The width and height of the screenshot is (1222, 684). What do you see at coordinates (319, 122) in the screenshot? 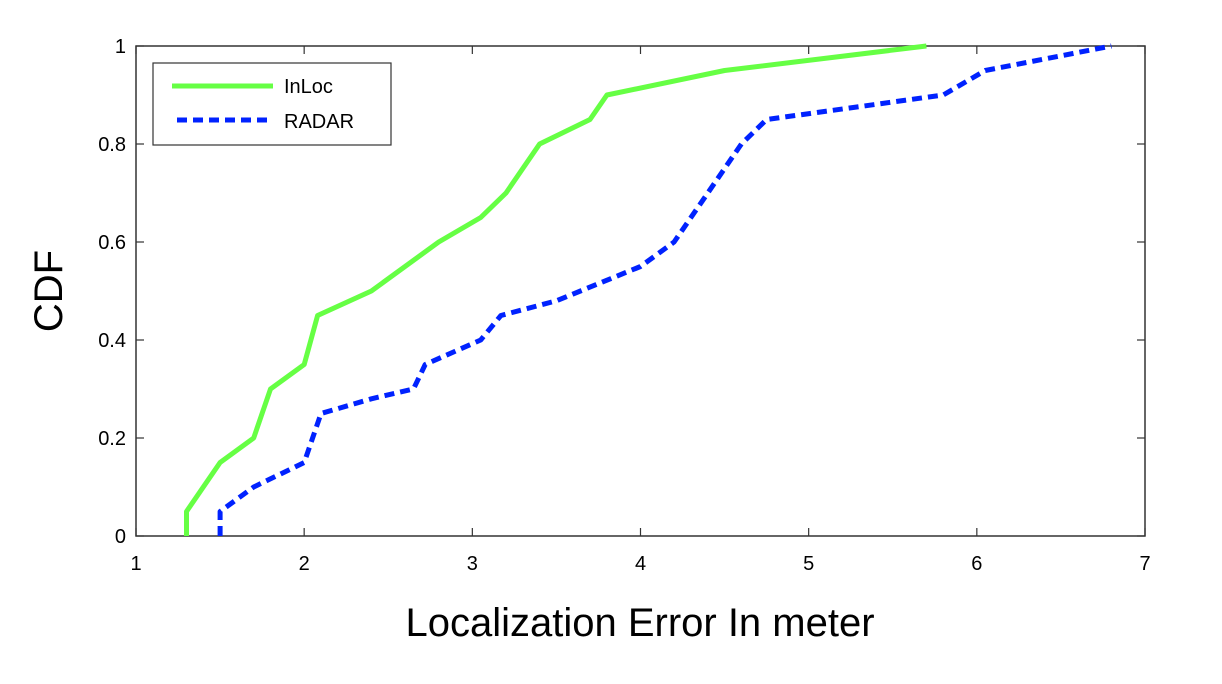
I see `legend-label-radar: RADAR` at bounding box center [319, 122].